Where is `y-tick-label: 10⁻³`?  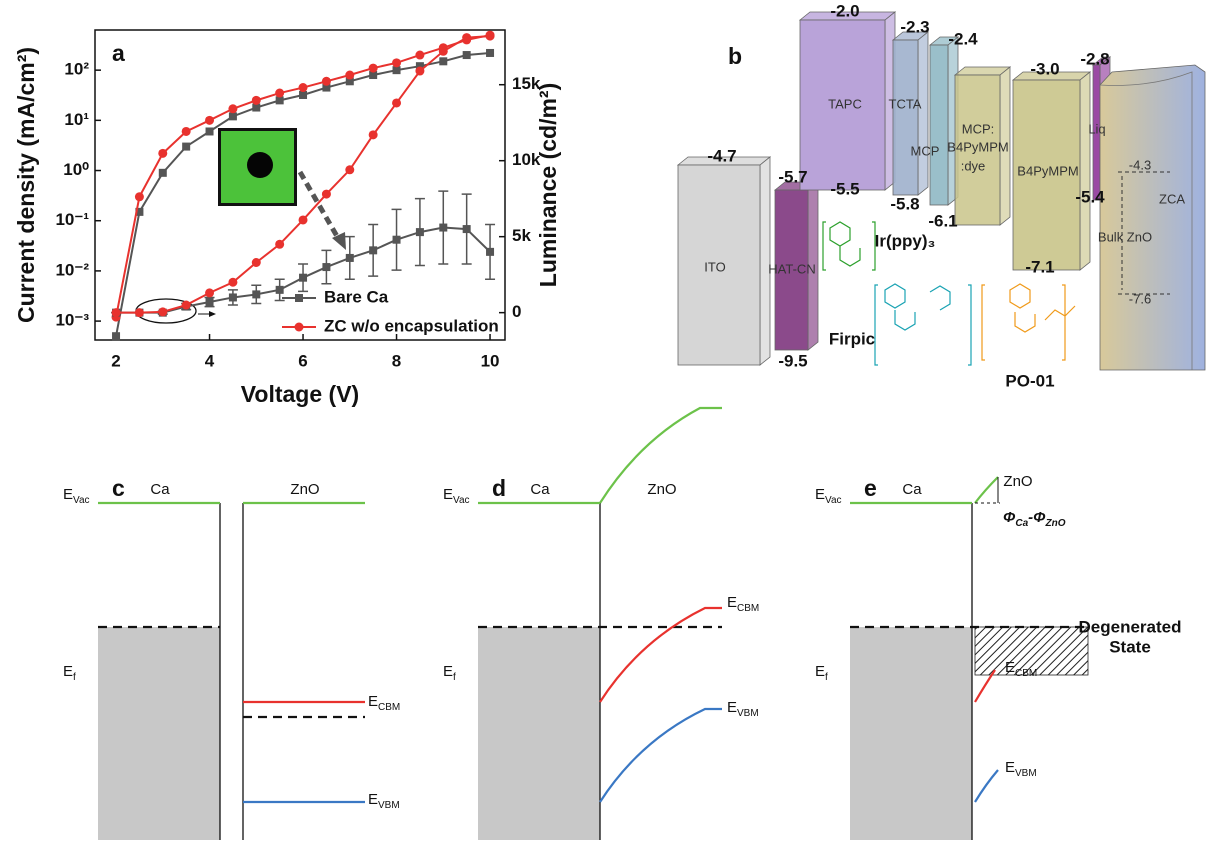
y-tick-label: 10⁻³ is located at coordinates (72, 320).